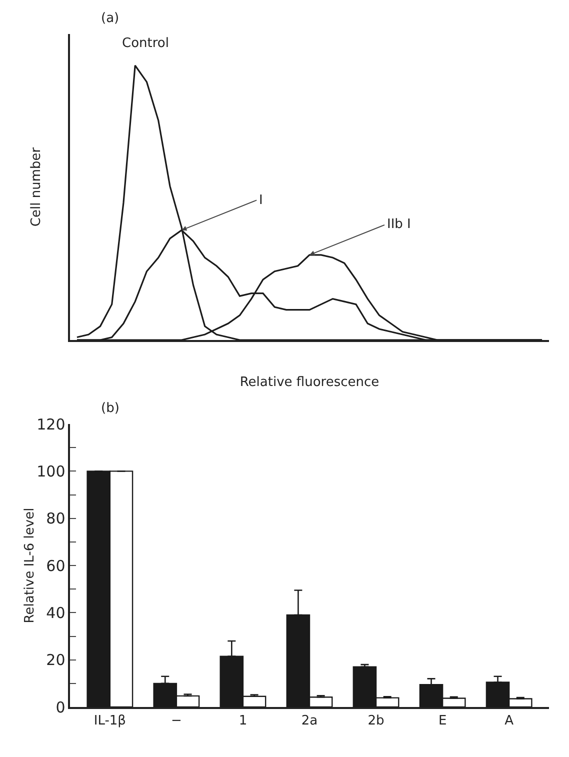 The width and height of the screenshot is (569, 757). Describe the element at coordinates (36, 186) in the screenshot. I see `y-axis-title: Cell number` at that location.